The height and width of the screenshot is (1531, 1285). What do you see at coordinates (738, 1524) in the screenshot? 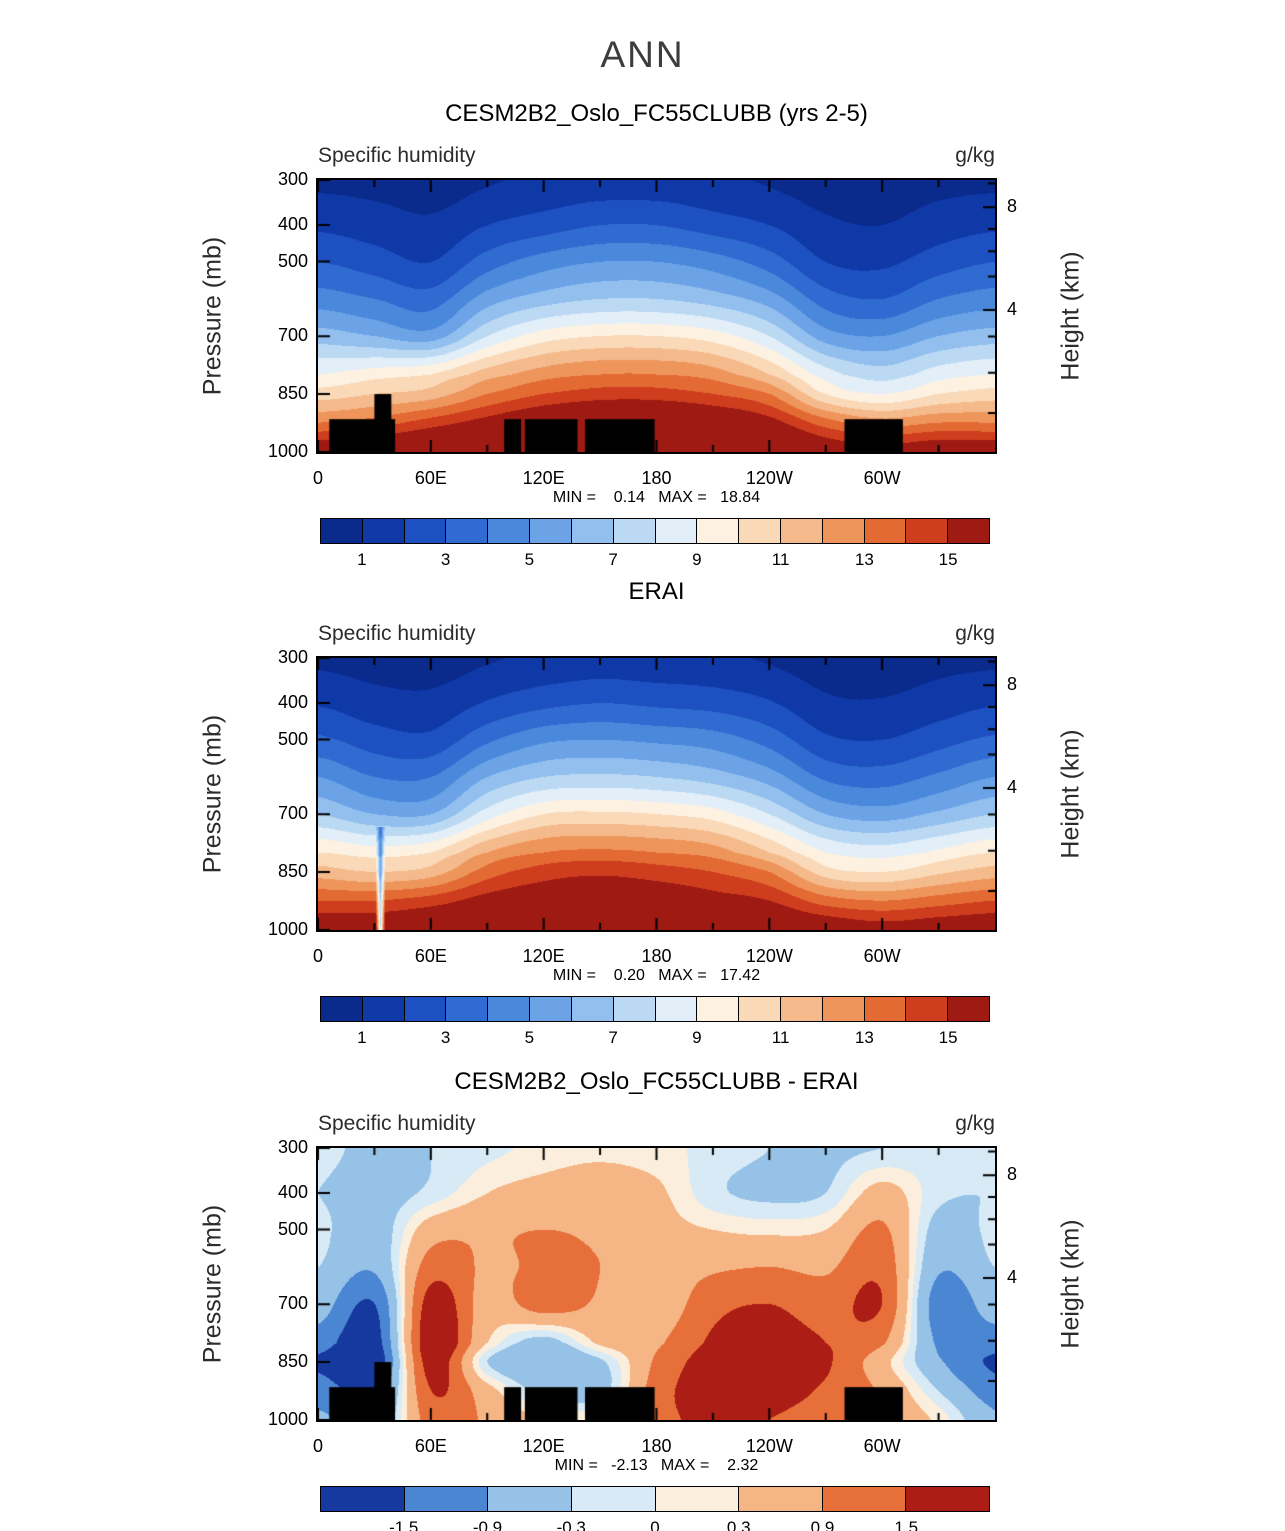
I see `colorbar-label: 0.3` at bounding box center [738, 1524].